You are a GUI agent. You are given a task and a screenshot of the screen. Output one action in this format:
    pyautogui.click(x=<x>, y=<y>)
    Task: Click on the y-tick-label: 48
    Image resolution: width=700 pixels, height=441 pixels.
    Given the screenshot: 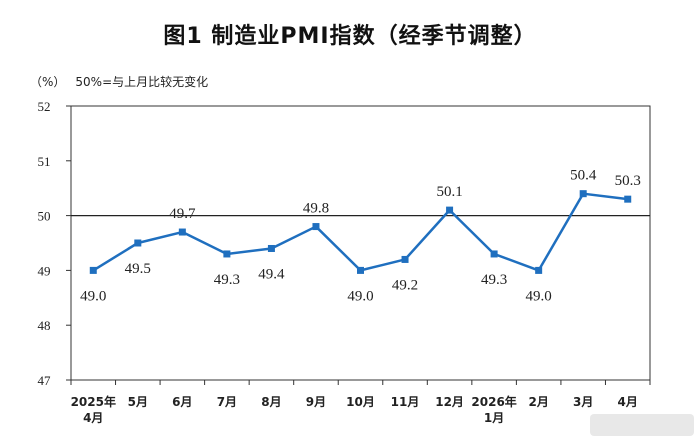 What is the action you would take?
    pyautogui.click(x=44, y=325)
    